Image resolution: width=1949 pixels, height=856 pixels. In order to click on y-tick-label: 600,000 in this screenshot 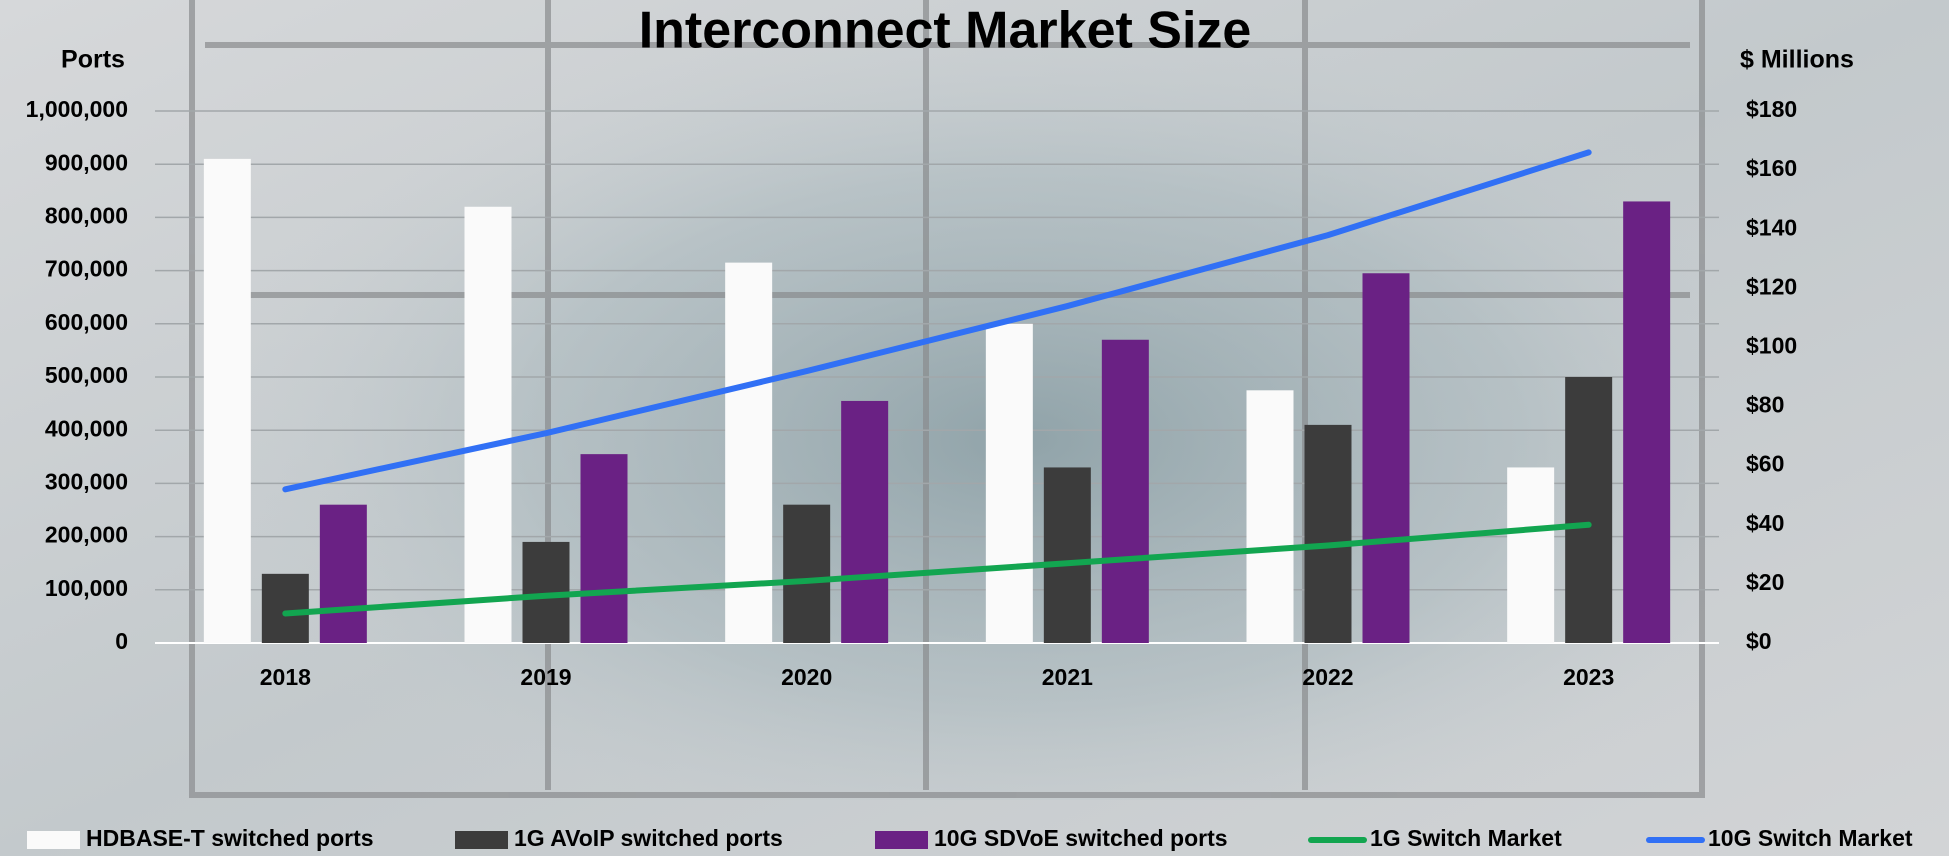, I will do `click(86, 322)`.